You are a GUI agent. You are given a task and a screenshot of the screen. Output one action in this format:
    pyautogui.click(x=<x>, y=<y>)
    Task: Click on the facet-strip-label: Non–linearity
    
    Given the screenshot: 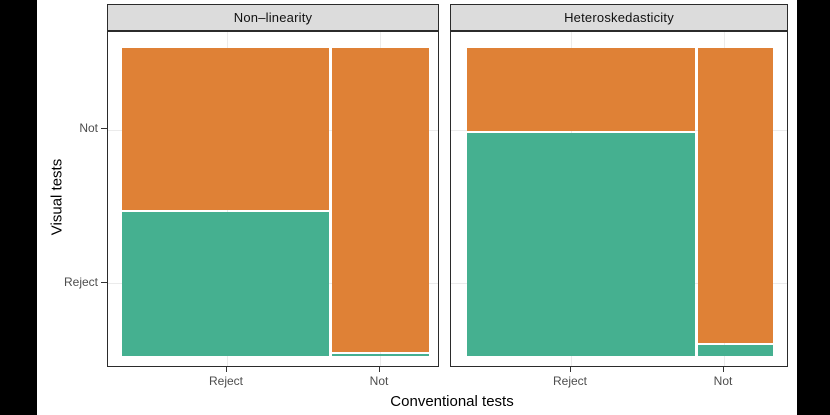 What is the action you would take?
    pyautogui.click(x=273, y=17)
    